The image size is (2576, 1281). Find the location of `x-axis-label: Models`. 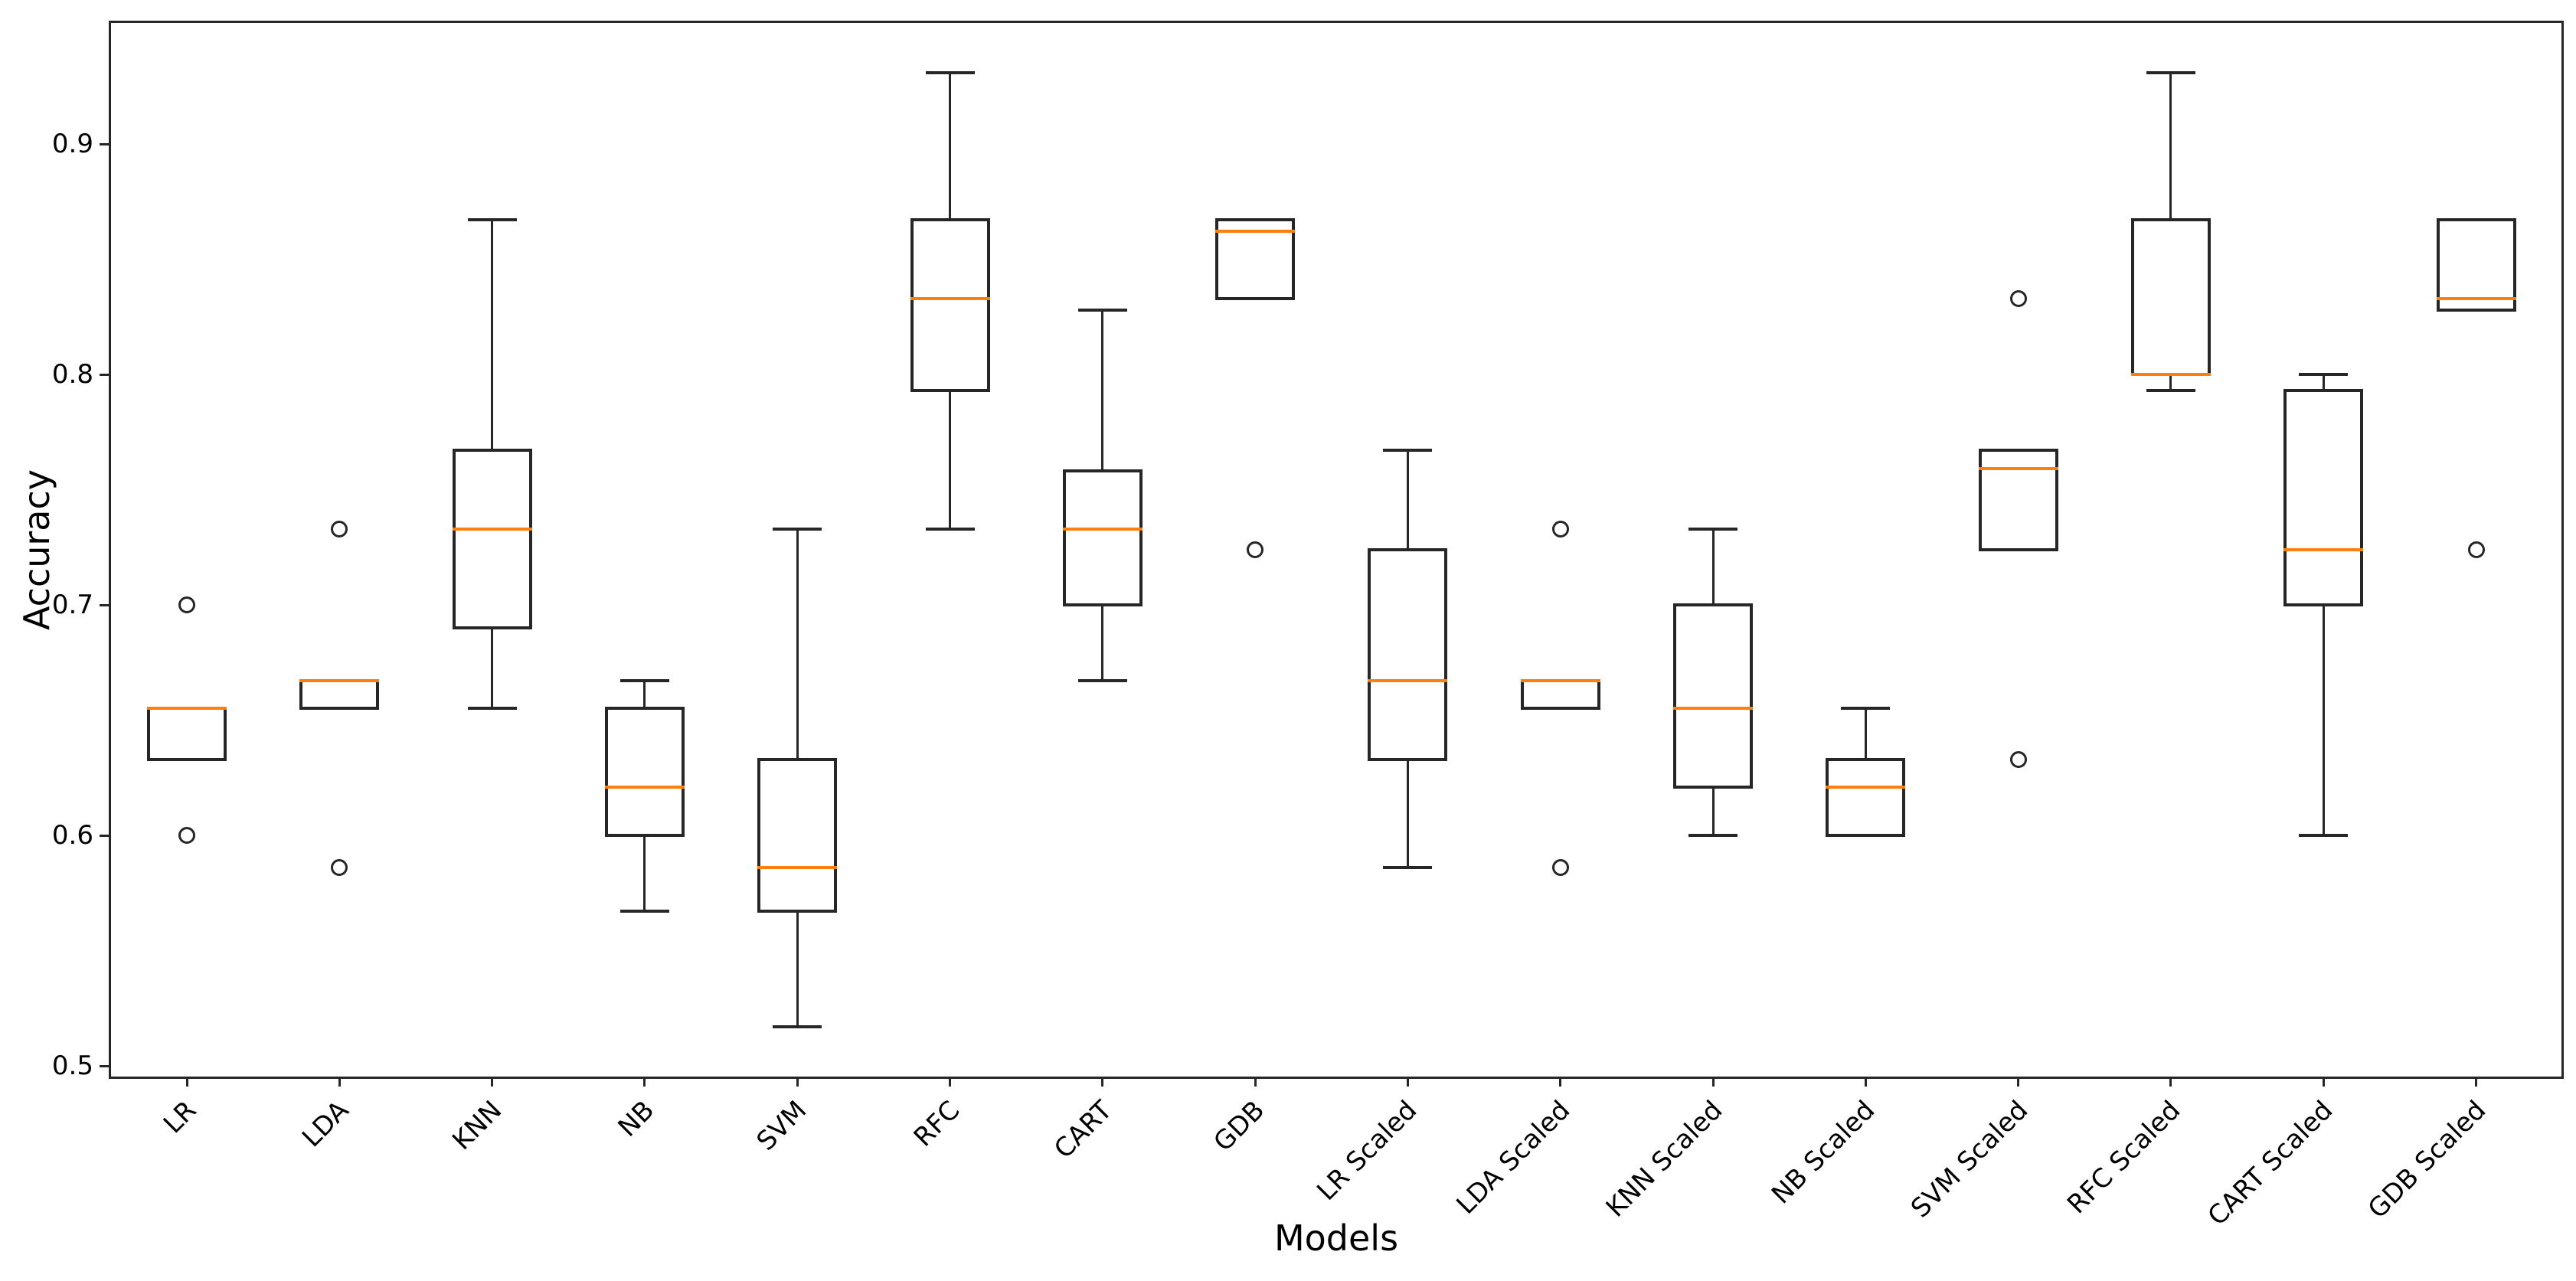

x-axis-label: Models is located at coordinates (1336, 1238).